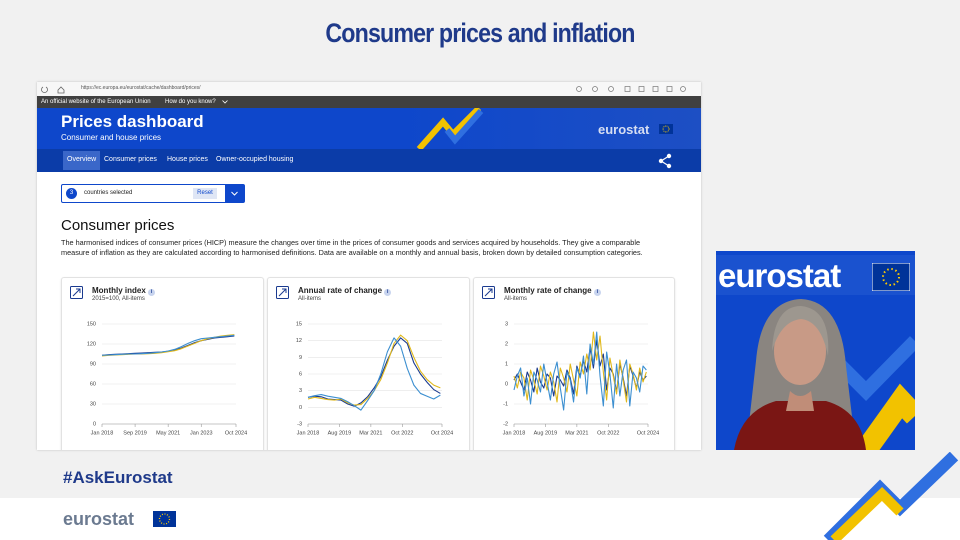 This screenshot has width=960, height=540. I want to click on y-tick-label: 30, so click(93, 404).